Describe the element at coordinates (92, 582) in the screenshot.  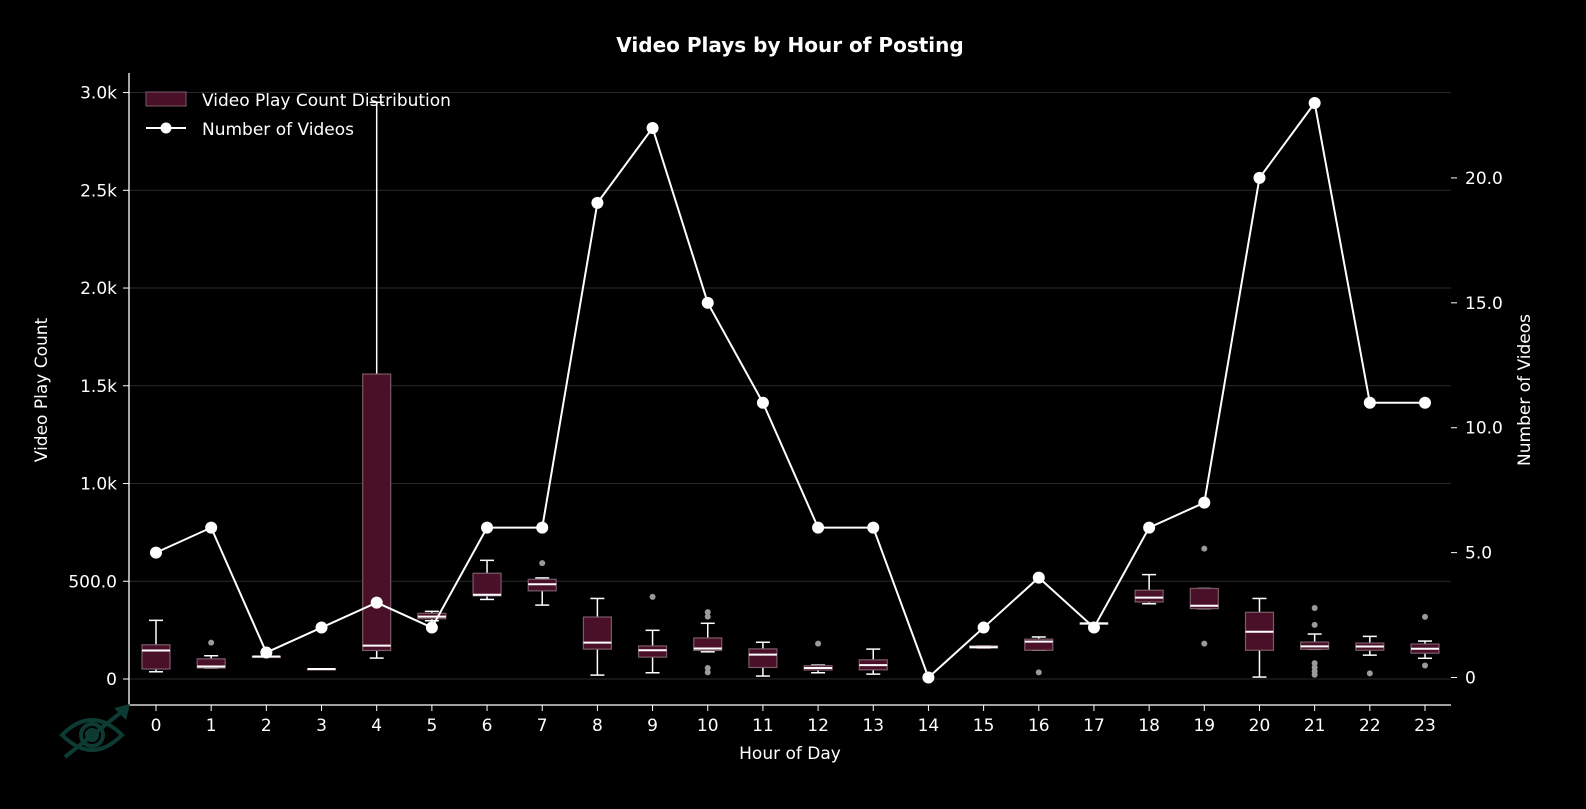
I see `y-tick-label: 500.0` at that location.